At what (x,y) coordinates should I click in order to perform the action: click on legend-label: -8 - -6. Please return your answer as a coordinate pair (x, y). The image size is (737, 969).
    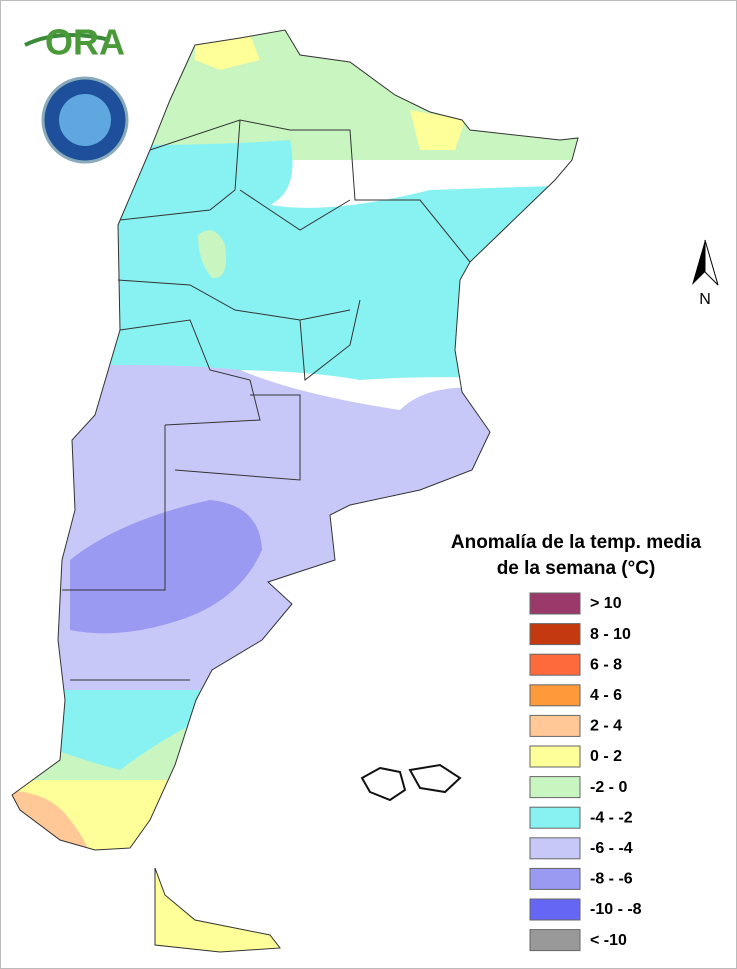
    Looking at the image, I should click on (611, 879).